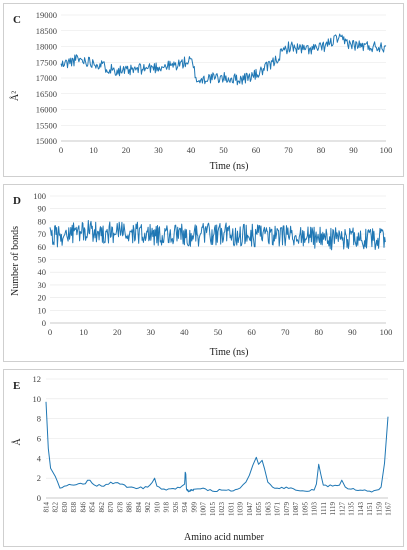 This screenshot has height=550, width=407. I want to click on chart-e-xtick: 854, so click(93, 507).